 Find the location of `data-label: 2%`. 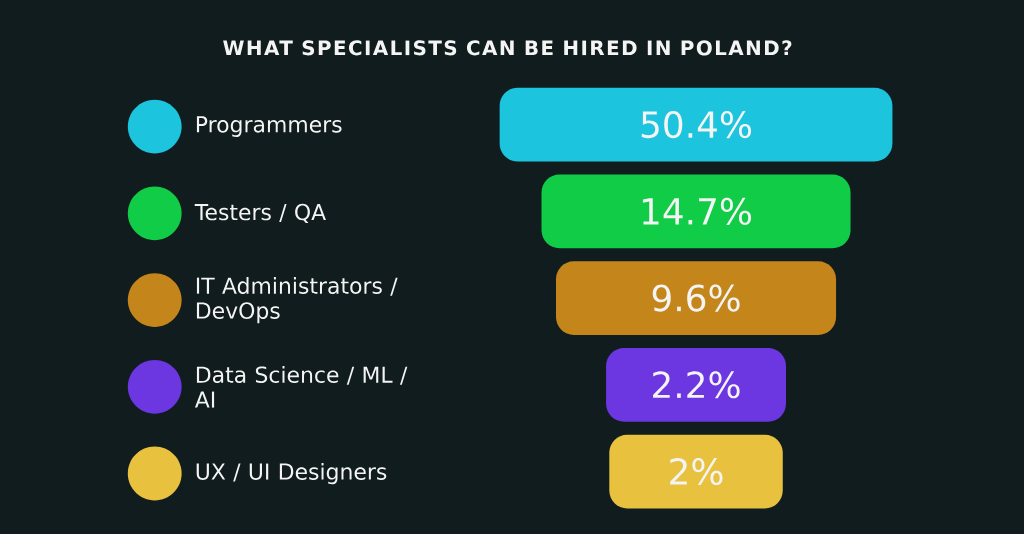

data-label: 2% is located at coordinates (696, 471).